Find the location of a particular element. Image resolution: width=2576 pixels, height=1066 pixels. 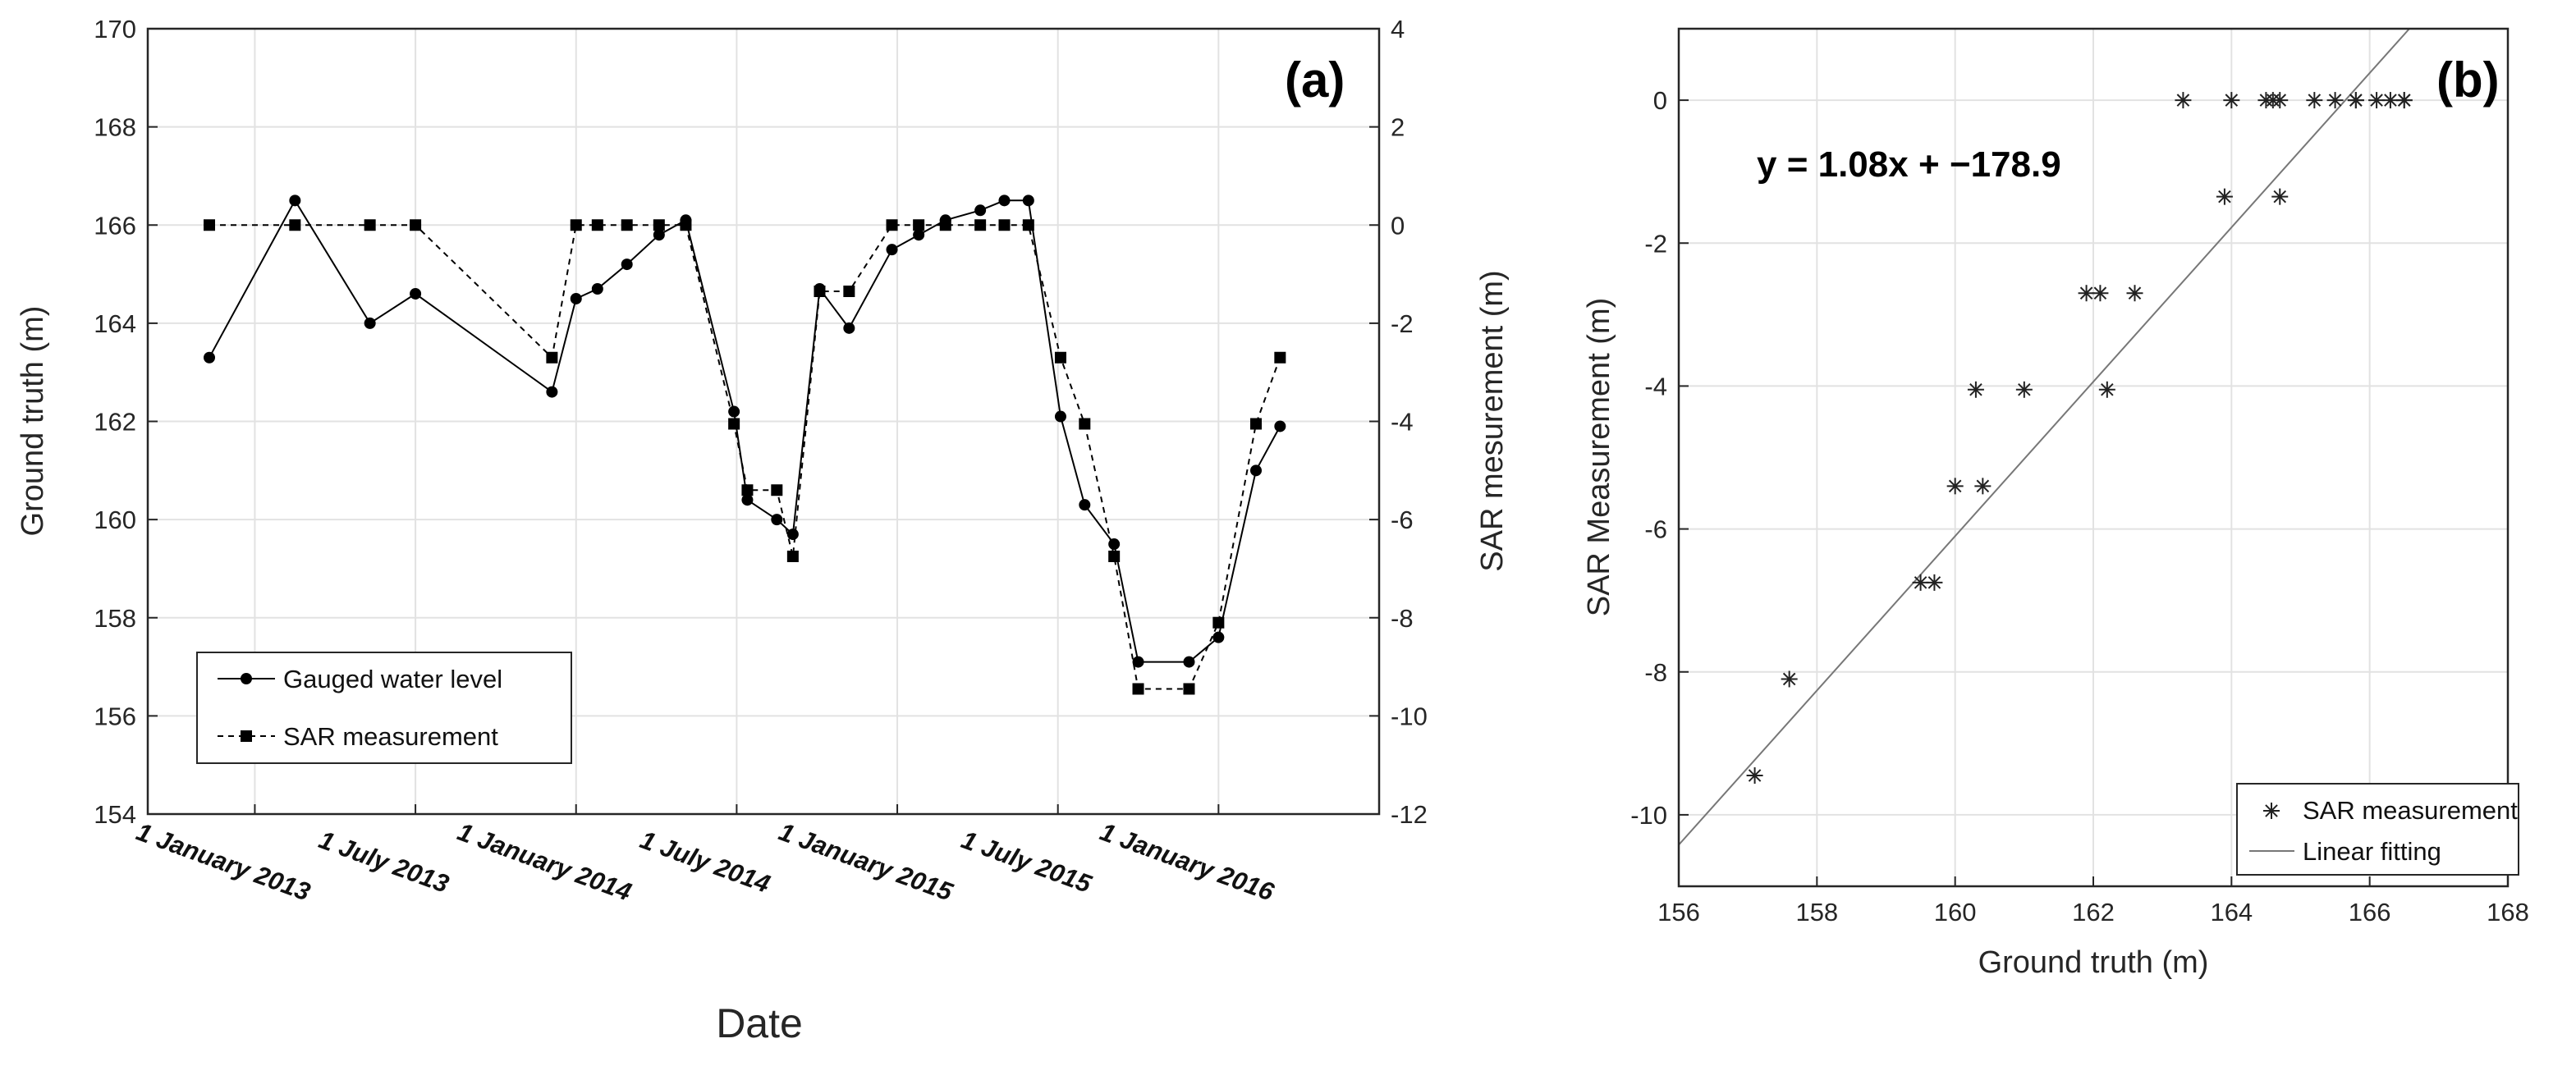

b-x-tick-label: 162 is located at coordinates (2093, 912).